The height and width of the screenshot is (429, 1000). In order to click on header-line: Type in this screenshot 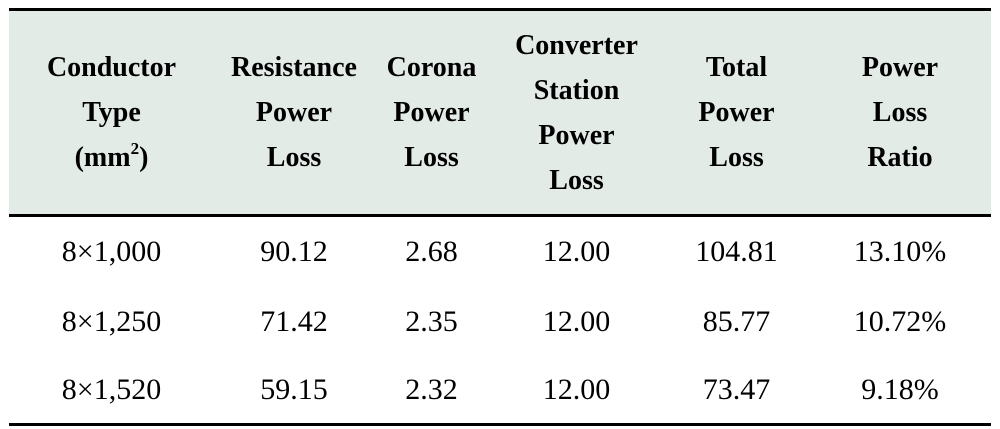, I will do `click(111, 112)`.